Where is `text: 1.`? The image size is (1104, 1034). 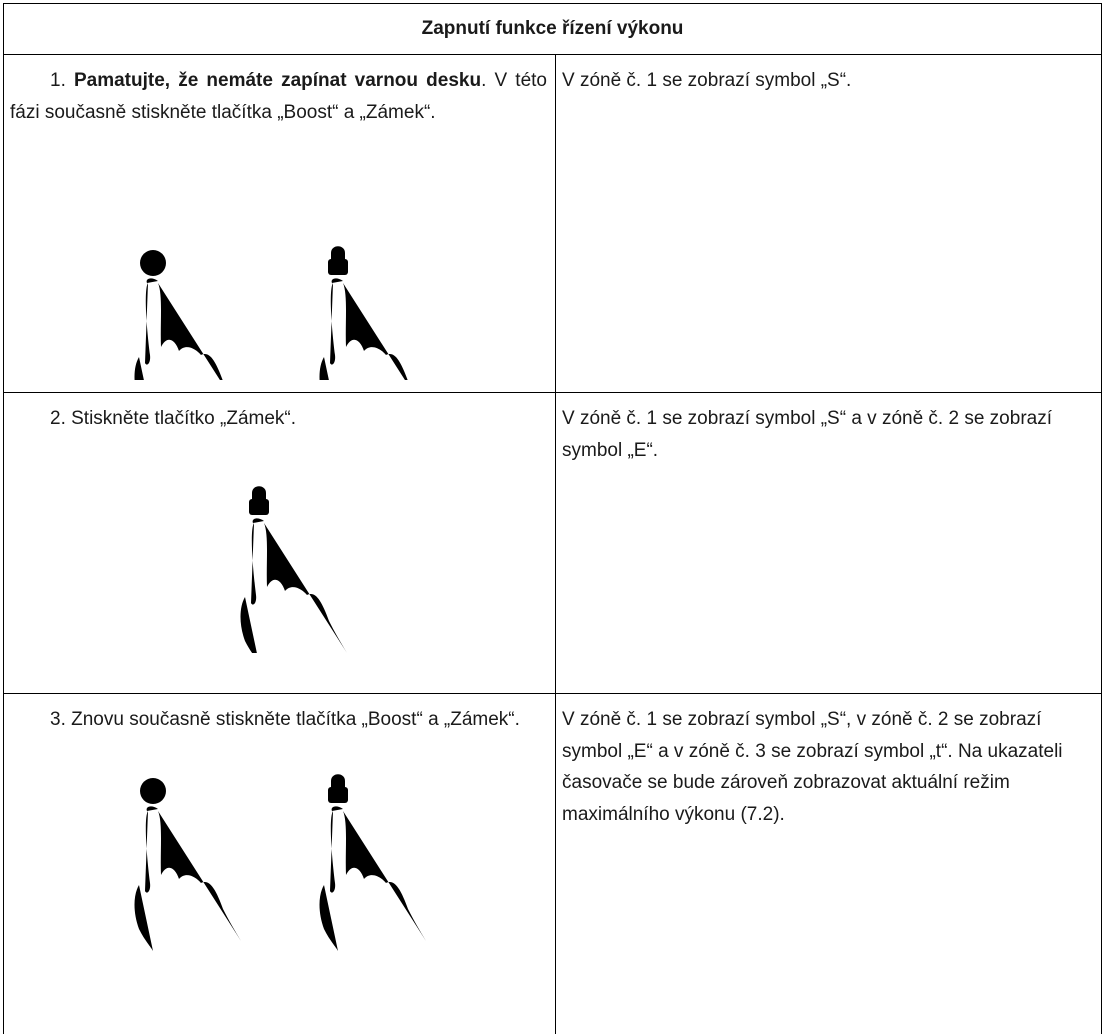 text: 1. is located at coordinates (62, 80).